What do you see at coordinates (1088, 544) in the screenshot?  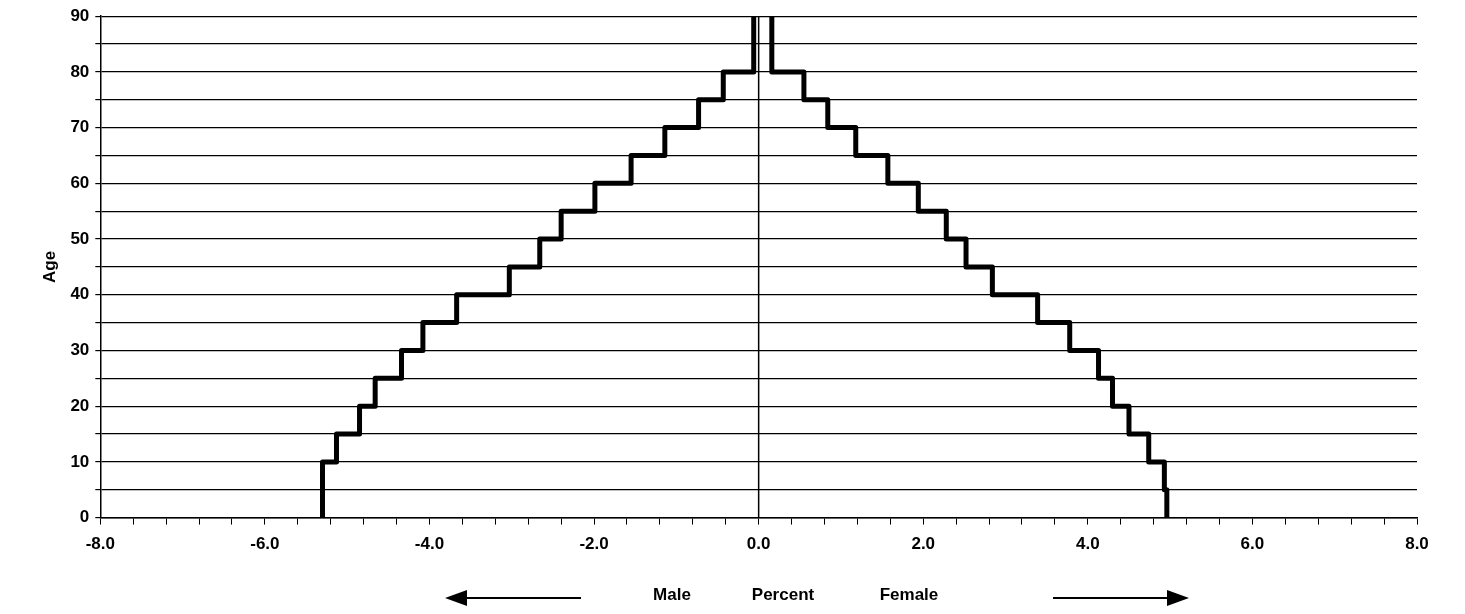 I see `x-tick-label: 4.0` at bounding box center [1088, 544].